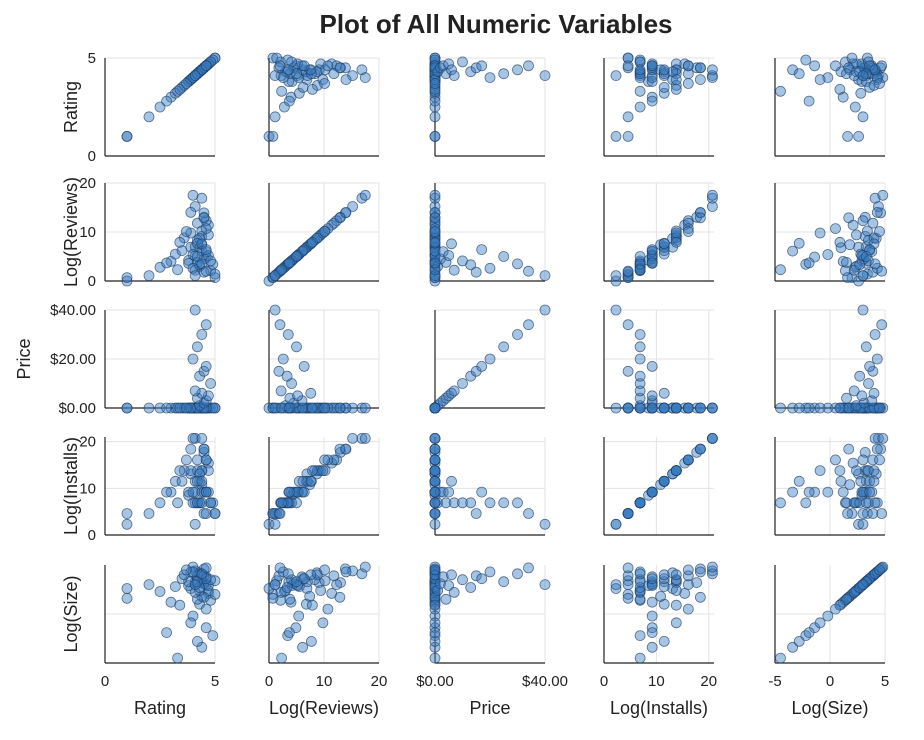 The height and width of the screenshot is (740, 924). I want to click on panel-rating-vs-log-reviews, so click(321, 104).